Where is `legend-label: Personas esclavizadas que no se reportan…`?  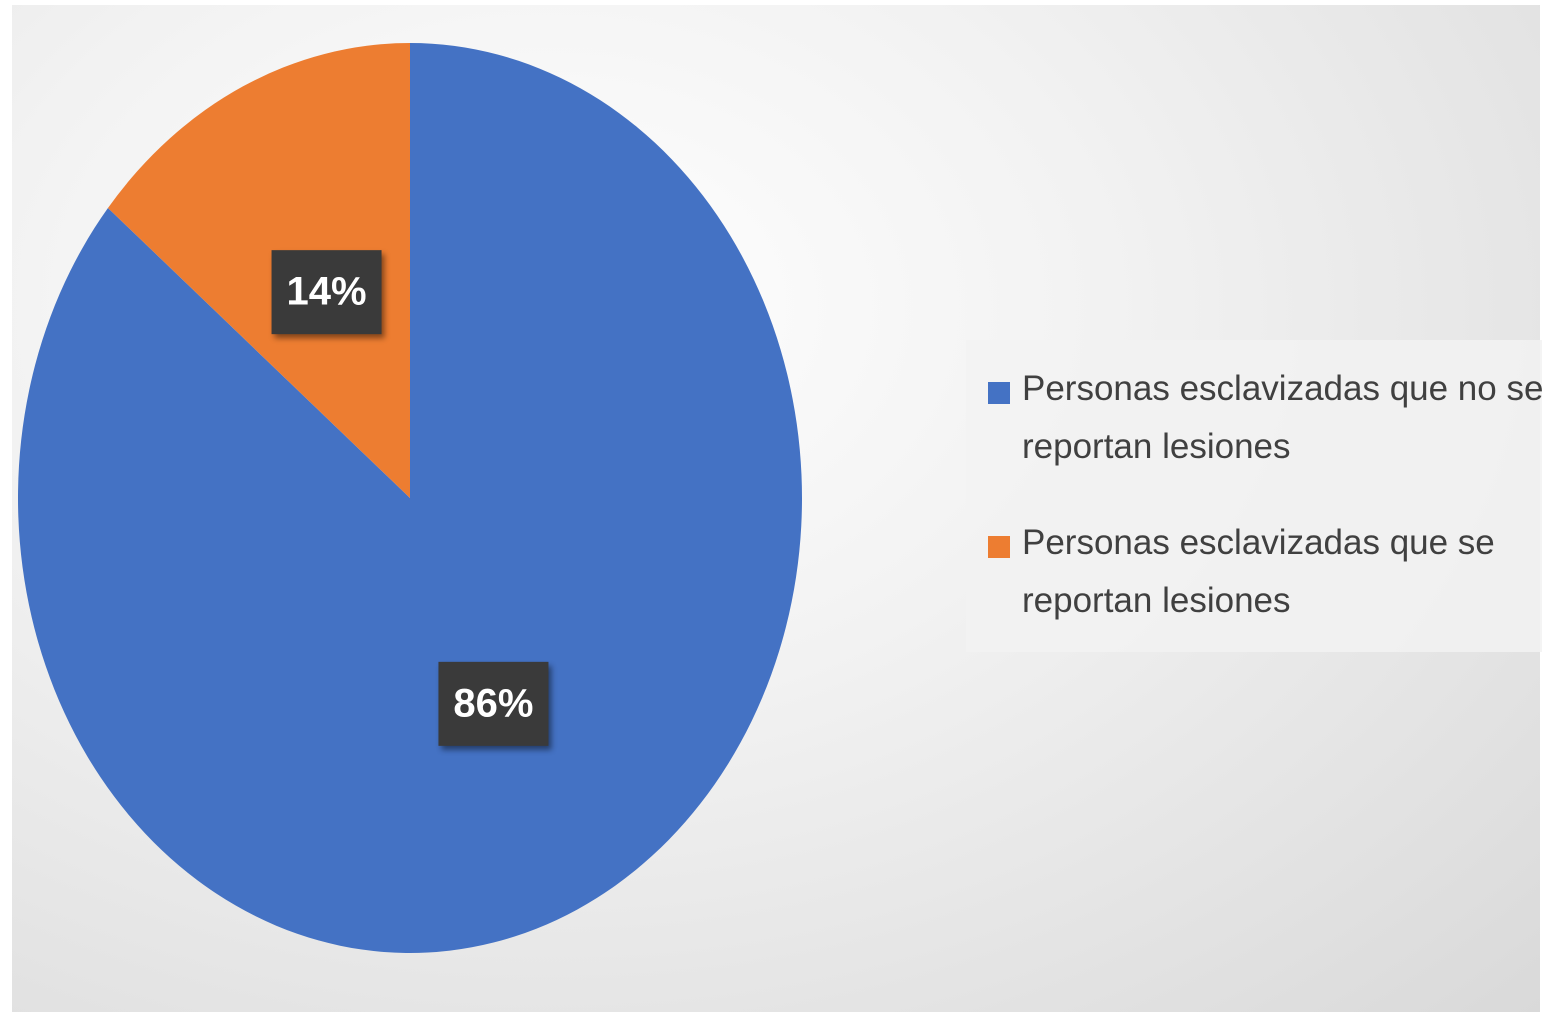 legend-label: Personas esclavizadas que no se reportan… is located at coordinates (1282, 417).